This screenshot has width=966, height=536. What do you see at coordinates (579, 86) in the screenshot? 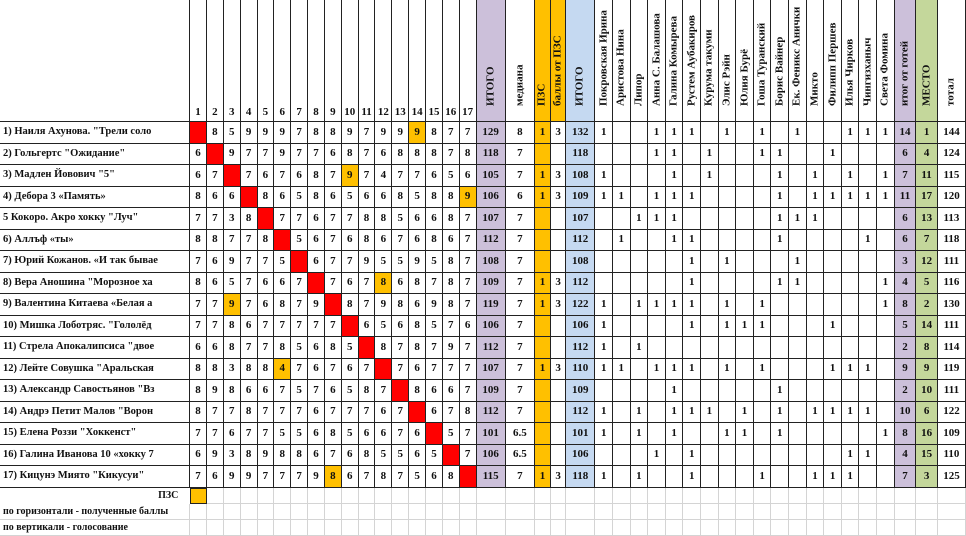
I see `itogo2-header-text: ИТОГО` at bounding box center [579, 86].